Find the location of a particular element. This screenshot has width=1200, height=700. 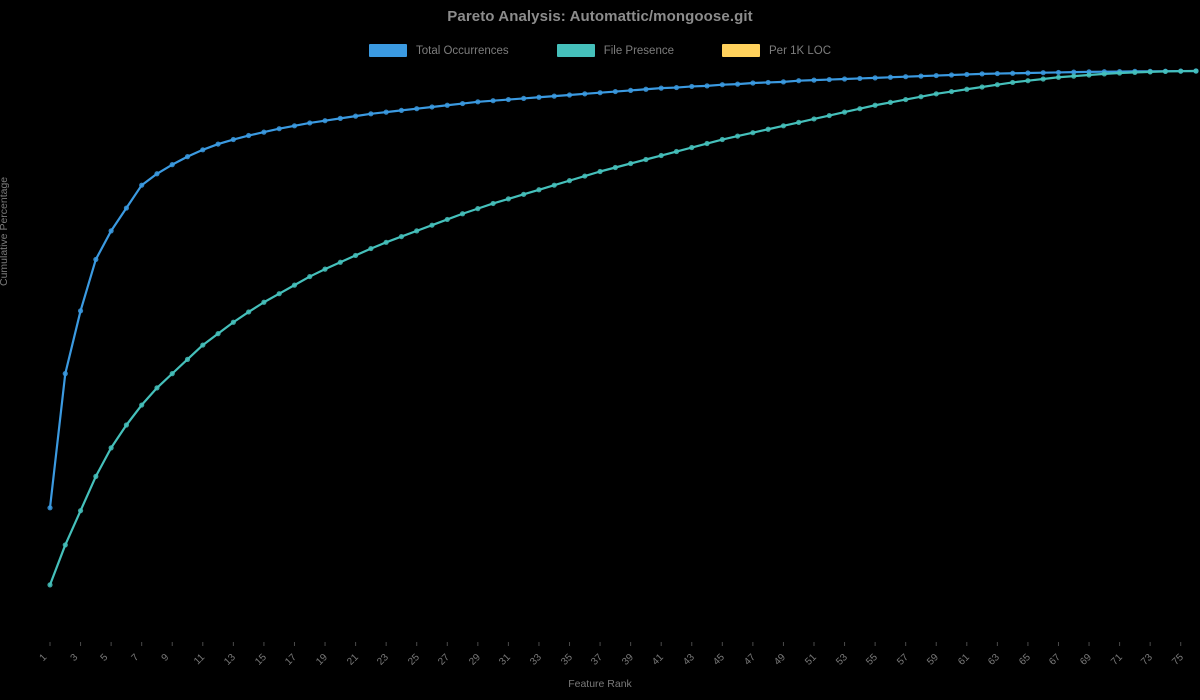

legend-item-label: Total Occurrences is located at coordinates (462, 50).